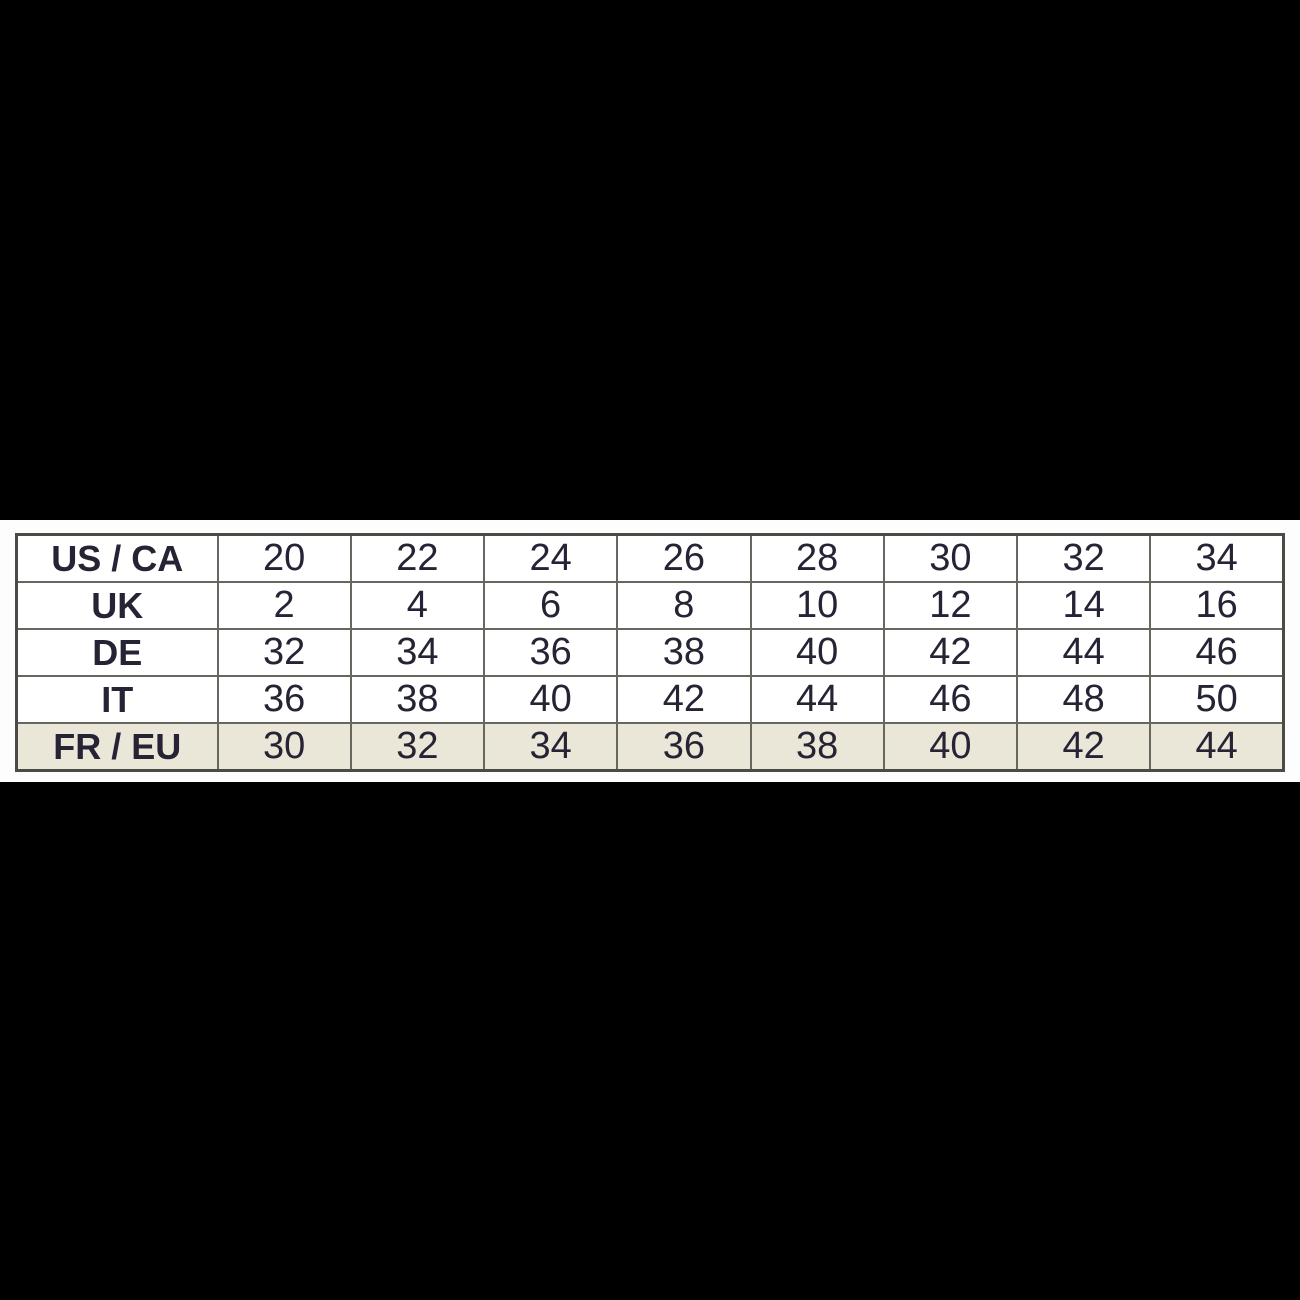 The height and width of the screenshot is (1300, 1300). What do you see at coordinates (684, 605) in the screenshot?
I see `size-value-cell: 8` at bounding box center [684, 605].